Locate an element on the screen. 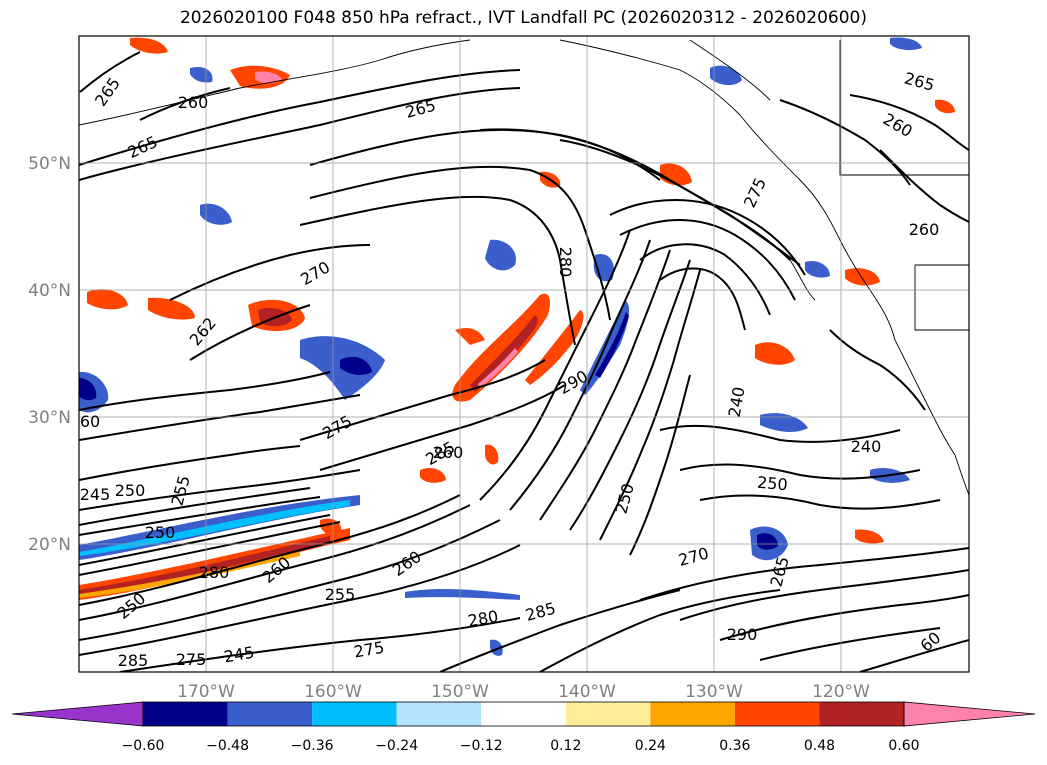 This screenshot has width=1047, height=765. colorbar-tick-label: −0.24 is located at coordinates (396, 746).